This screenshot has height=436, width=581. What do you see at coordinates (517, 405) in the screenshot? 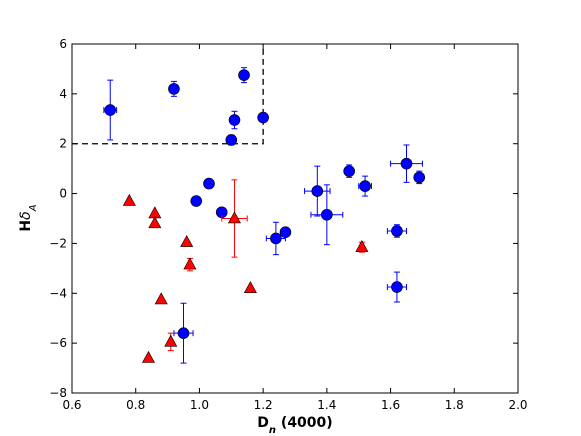
I see `x-tick-label: 2.0` at bounding box center [517, 405].